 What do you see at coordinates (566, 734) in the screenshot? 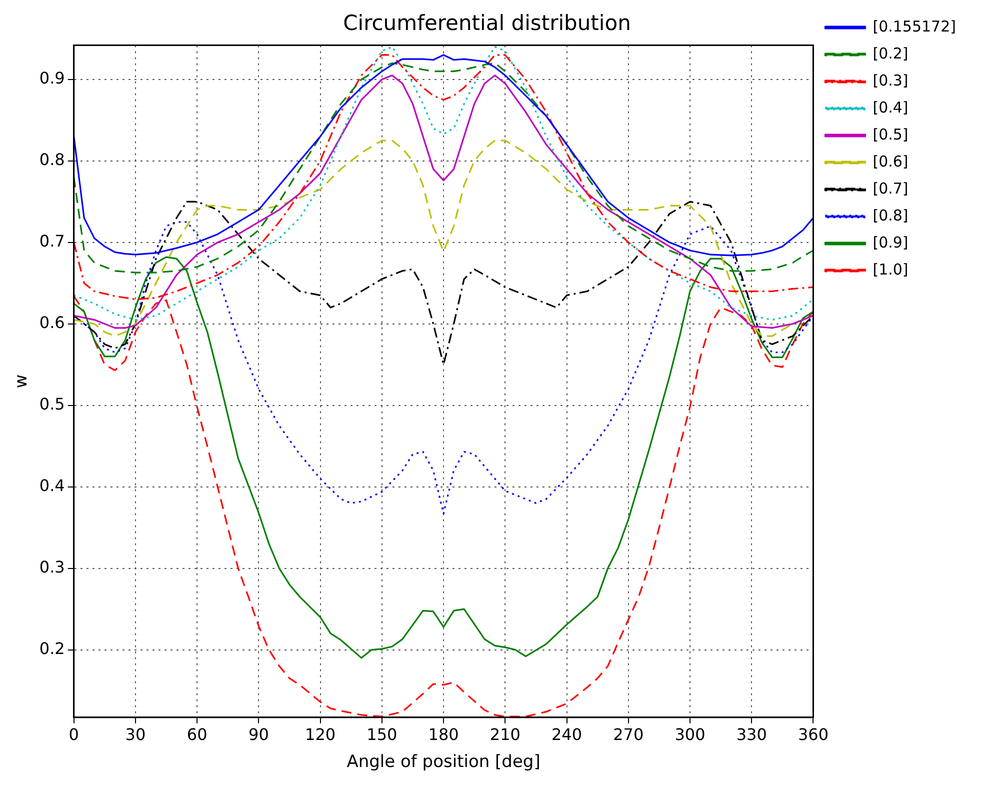
I see `x-tick-label: 240` at bounding box center [566, 734].